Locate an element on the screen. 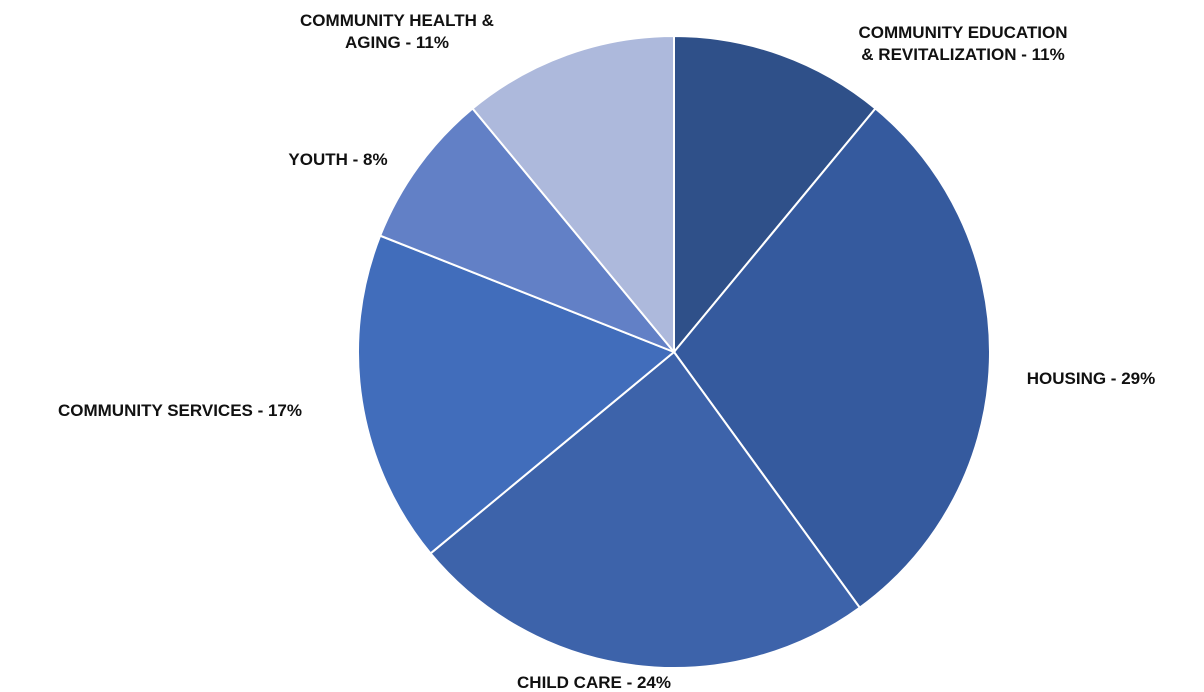  pie-label-child-care: CHILD CARE - 24% is located at coordinates (594, 682).